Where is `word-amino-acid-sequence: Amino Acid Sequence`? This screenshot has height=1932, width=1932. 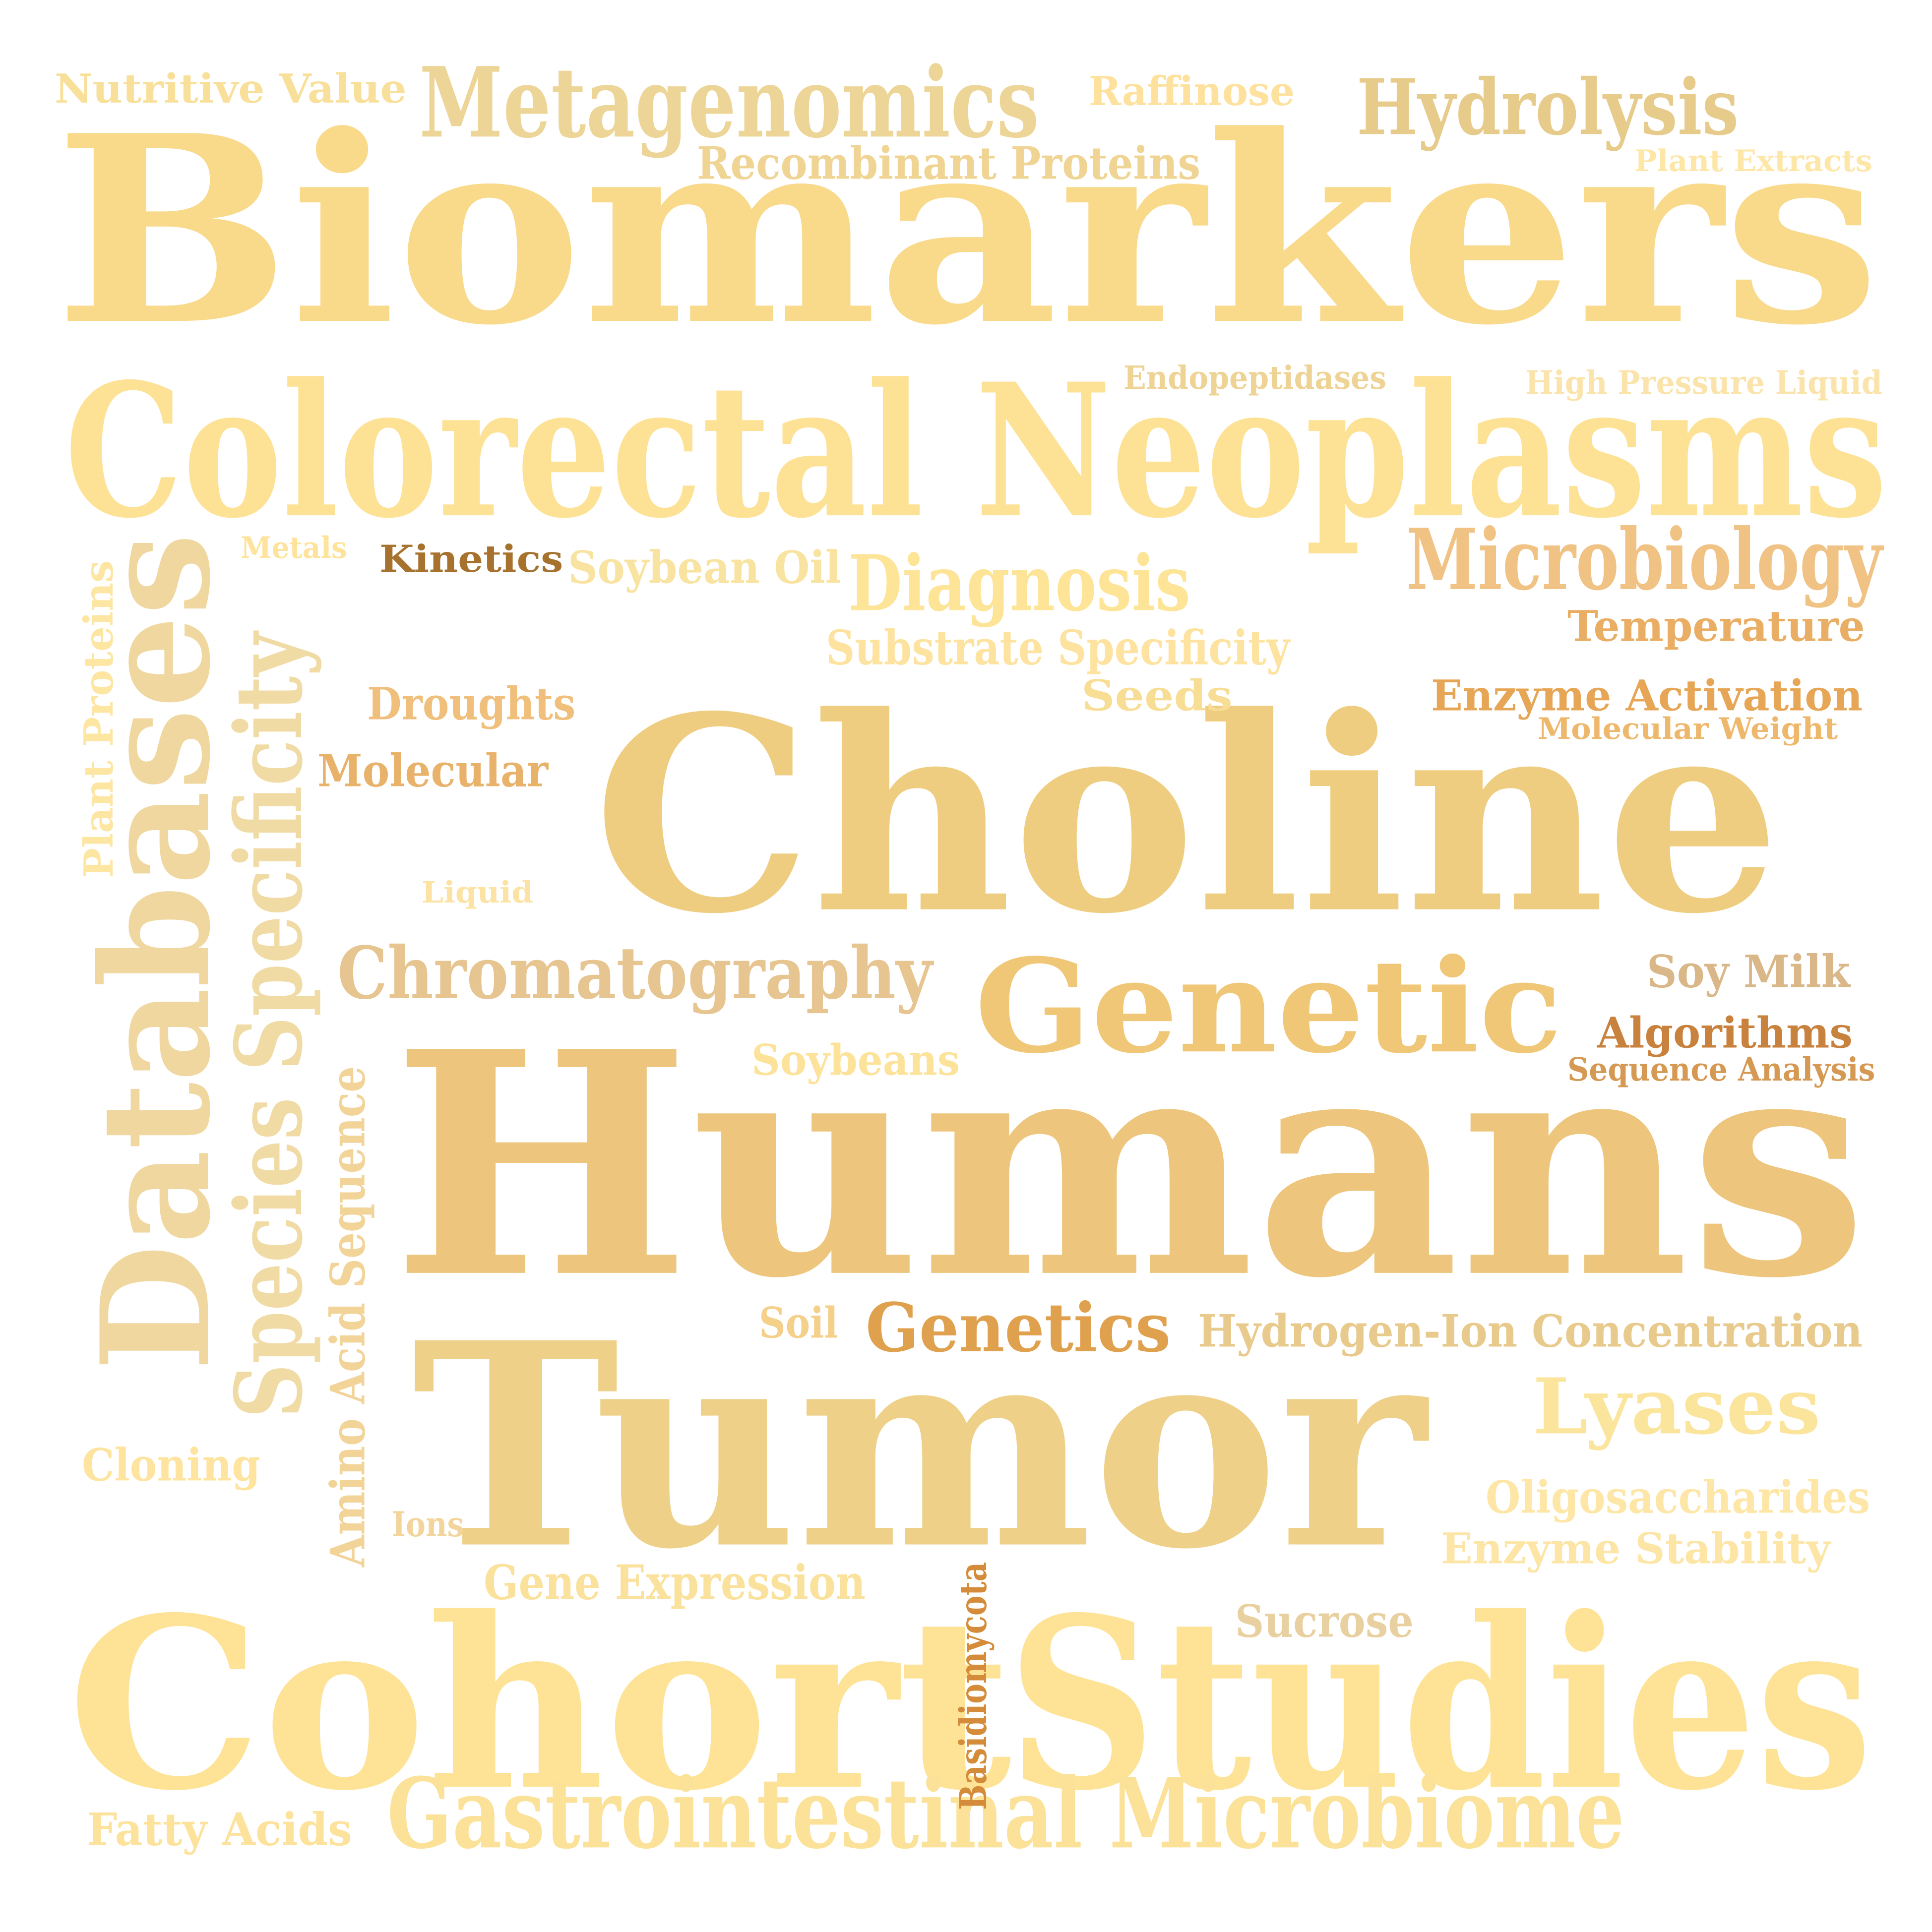
word-amino-acid-sequence: Amino Acid Sequence is located at coordinates (348, 1316).